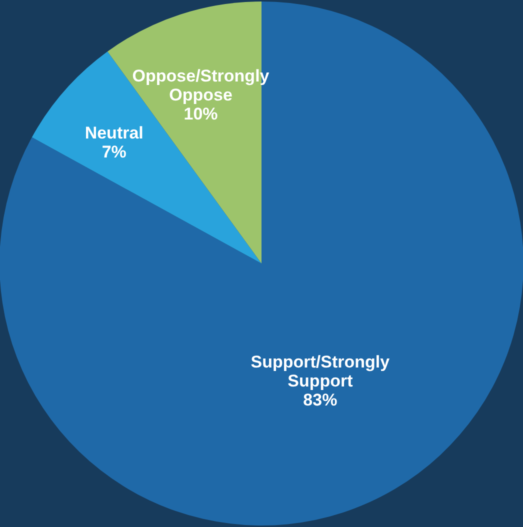 The image size is (523, 527). What do you see at coordinates (114, 133) in the screenshot?
I see `slice-label: Neutral` at bounding box center [114, 133].